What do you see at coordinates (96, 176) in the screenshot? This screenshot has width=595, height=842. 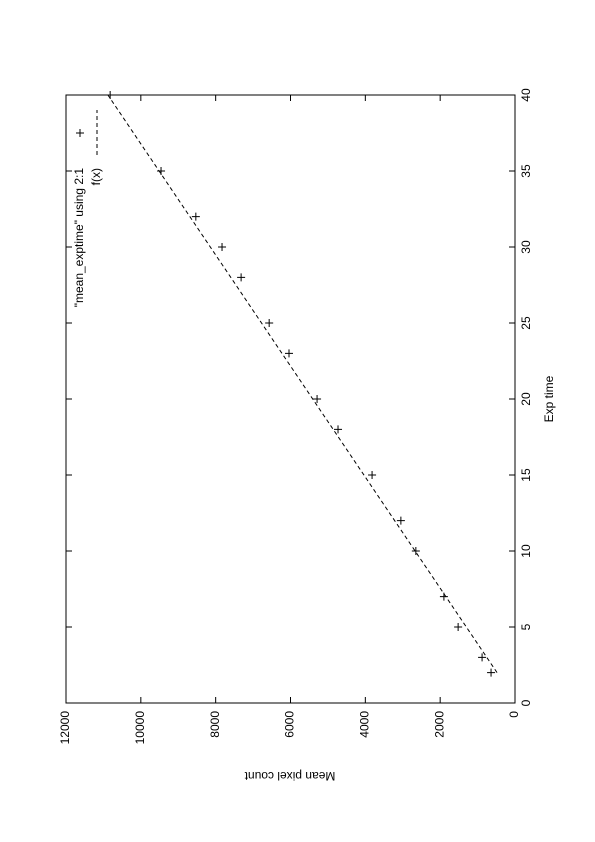 I see `legend-label: f(x)` at bounding box center [96, 176].